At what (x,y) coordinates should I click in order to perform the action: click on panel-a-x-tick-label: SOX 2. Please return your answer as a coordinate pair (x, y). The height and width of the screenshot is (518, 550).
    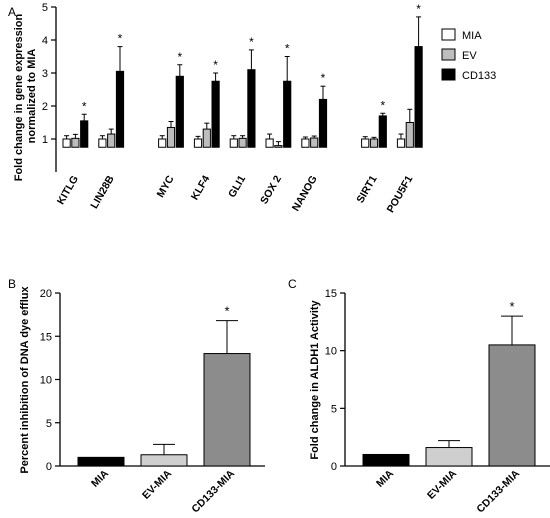
    Looking at the image, I should click on (271, 189).